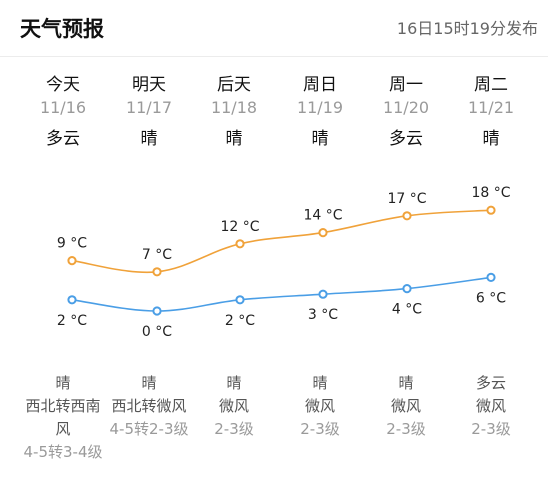 This screenshot has width=548, height=500. Describe the element at coordinates (322, 216) in the screenshot. I see `high-temp-label: 14 °C` at that location.